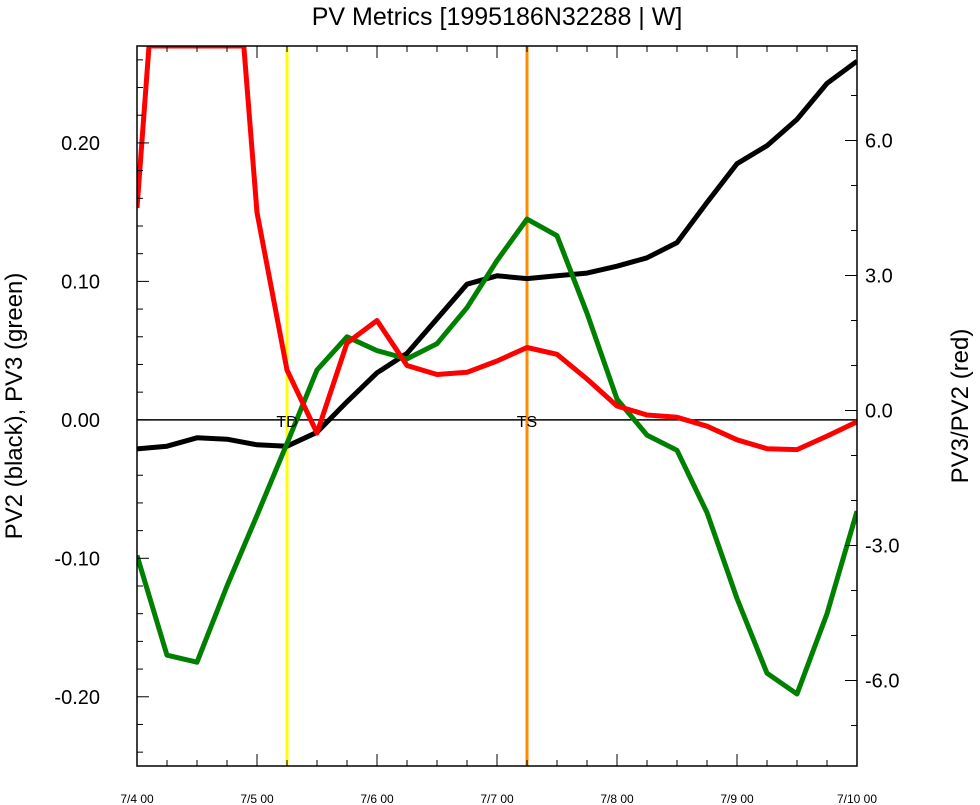 This screenshot has height=805, width=980. What do you see at coordinates (879, 277) in the screenshot?
I see `y-tick-label-right: 3.0` at bounding box center [879, 277].